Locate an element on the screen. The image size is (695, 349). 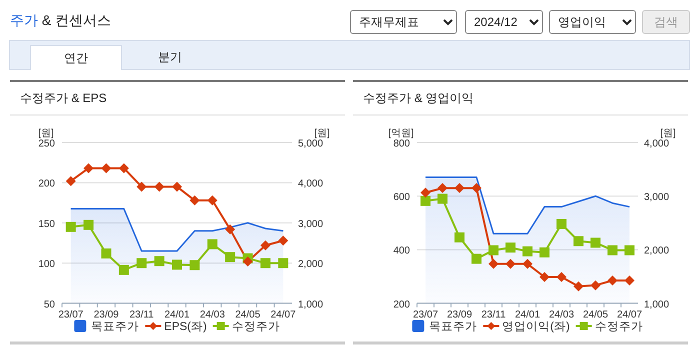
y-tick-label: 800 is located at coordinates (401, 144).